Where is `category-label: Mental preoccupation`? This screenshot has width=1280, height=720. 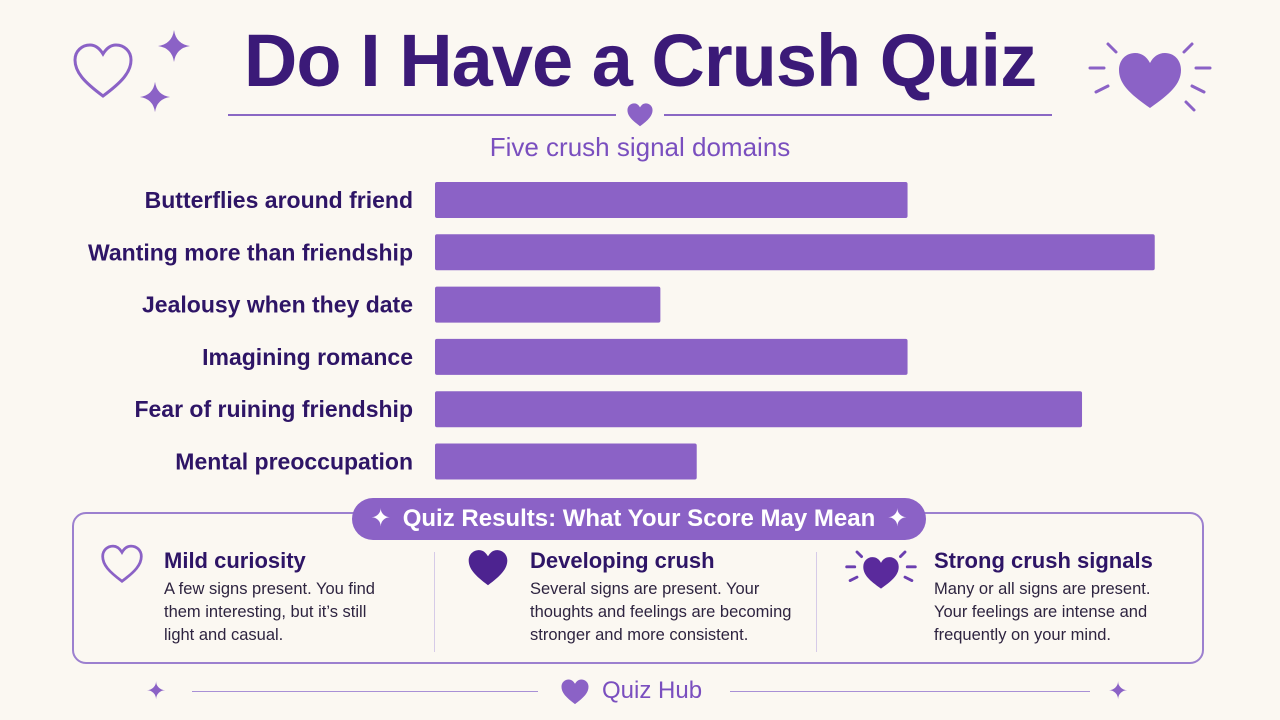
category-label: Mental preoccupation is located at coordinates (294, 462).